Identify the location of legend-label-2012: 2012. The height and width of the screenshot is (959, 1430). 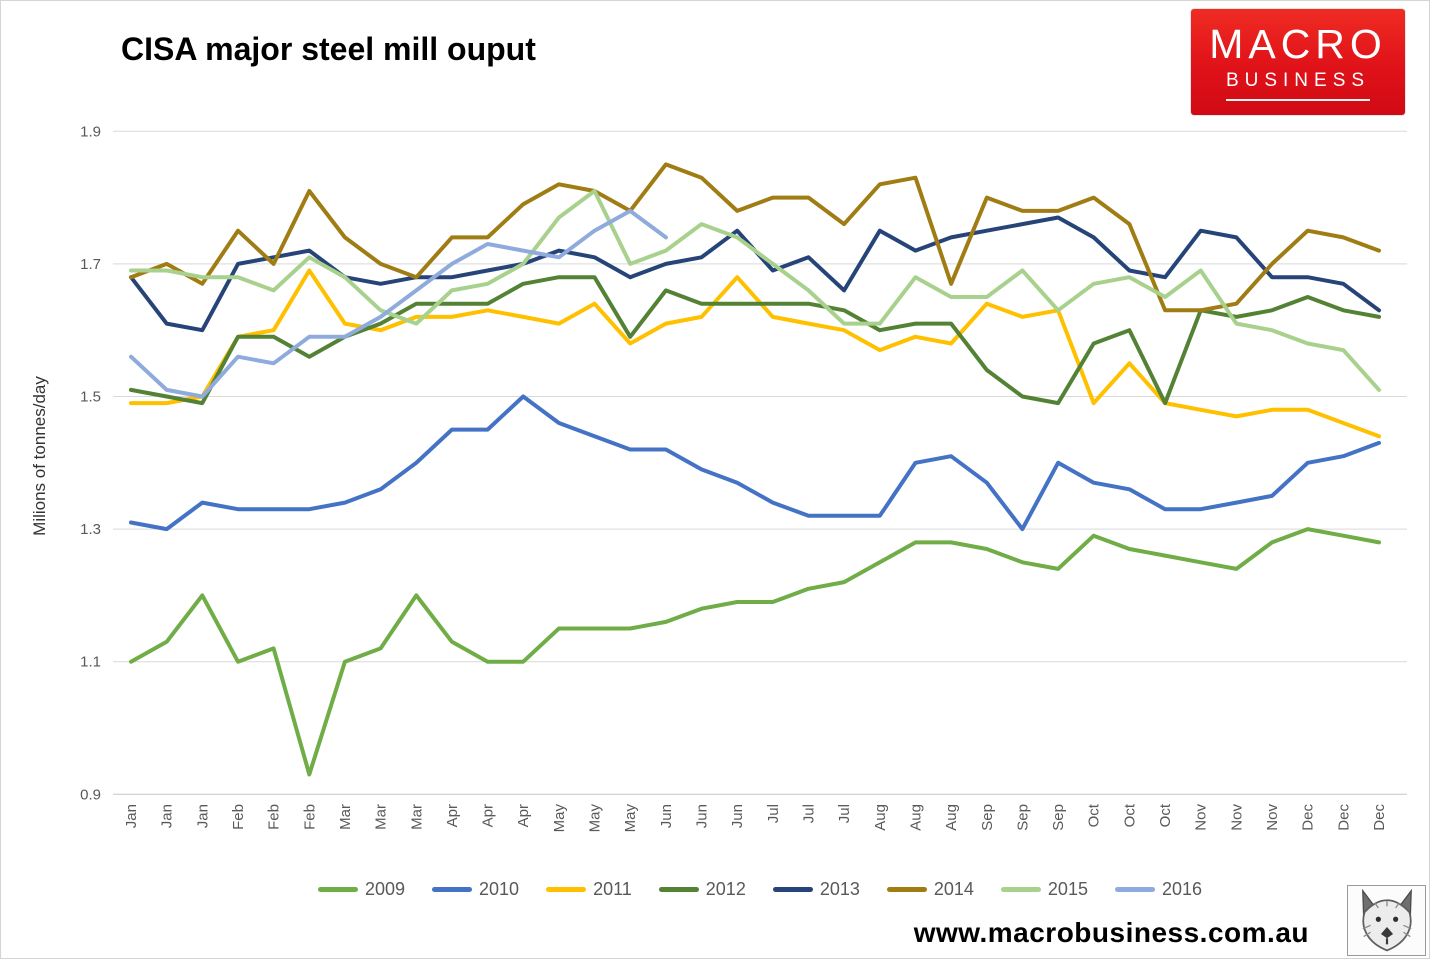
(725, 888).